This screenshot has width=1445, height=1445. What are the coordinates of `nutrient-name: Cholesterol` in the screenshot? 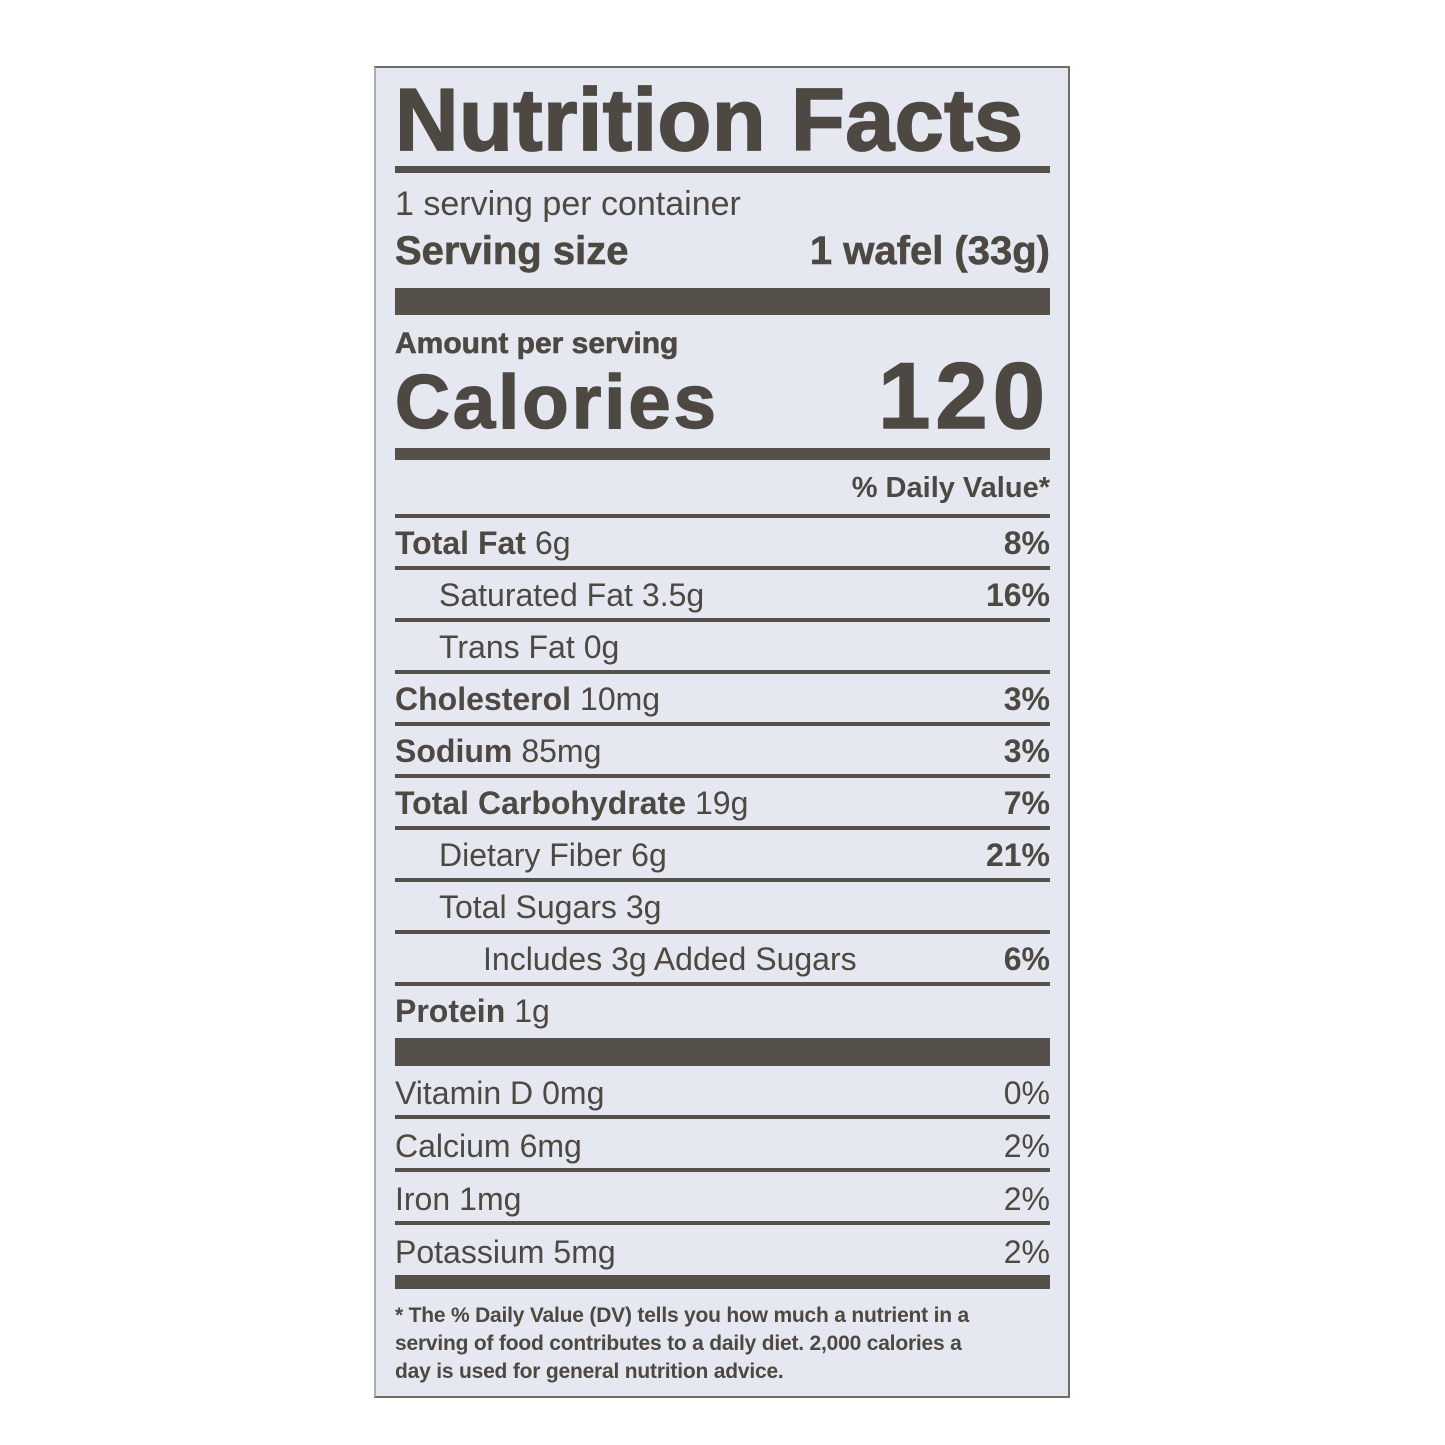 It's located at (483, 699).